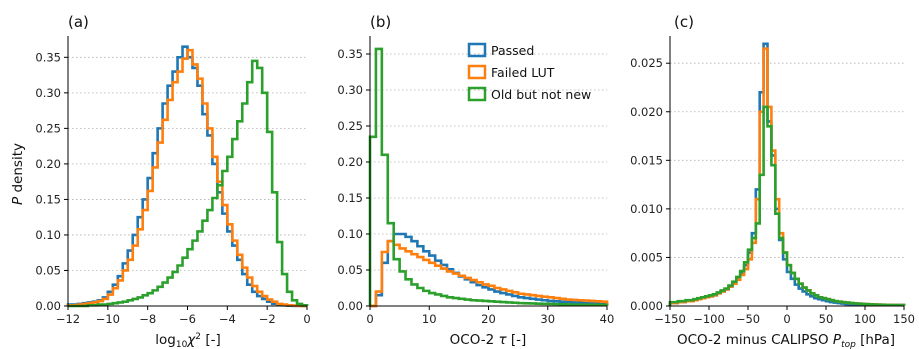 The height and width of the screenshot is (349, 919). I want to click on panel-c-y-tick-label: 0.005, so click(646, 257).